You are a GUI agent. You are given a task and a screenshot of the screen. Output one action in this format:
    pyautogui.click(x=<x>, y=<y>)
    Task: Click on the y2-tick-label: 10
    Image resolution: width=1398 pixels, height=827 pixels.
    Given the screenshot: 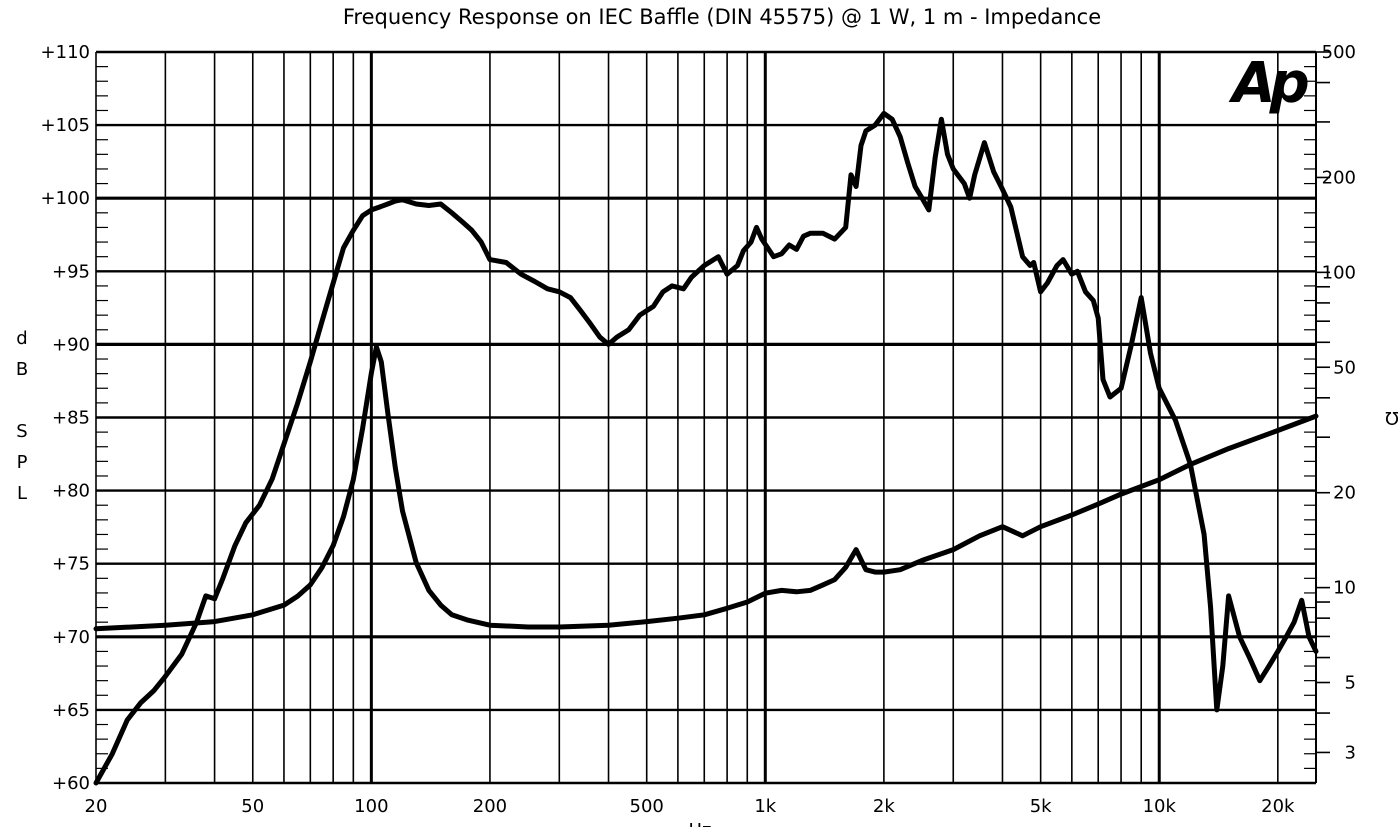 What is the action you would take?
    pyautogui.click(x=1344, y=588)
    